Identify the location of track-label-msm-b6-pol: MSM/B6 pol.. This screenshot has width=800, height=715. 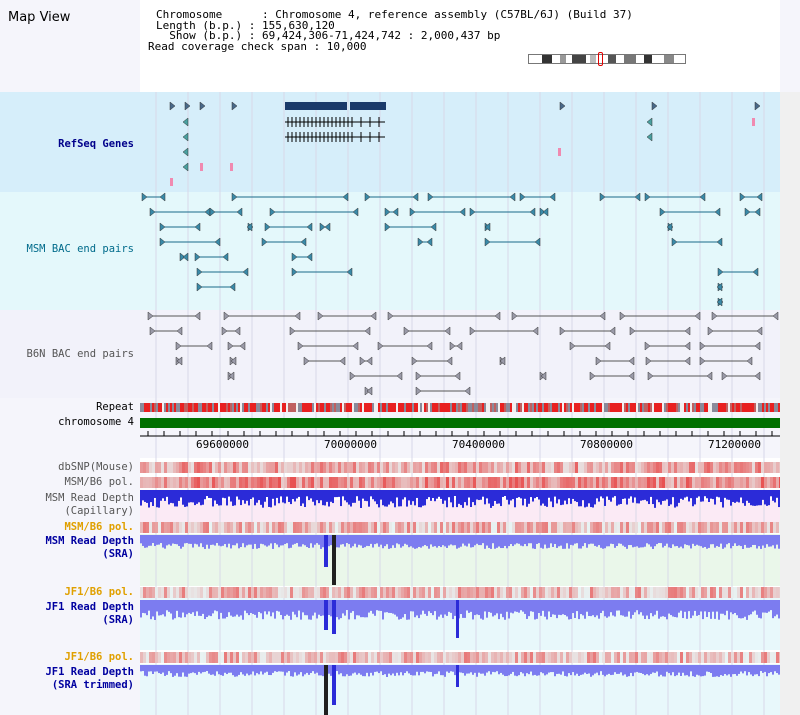
(99, 482).